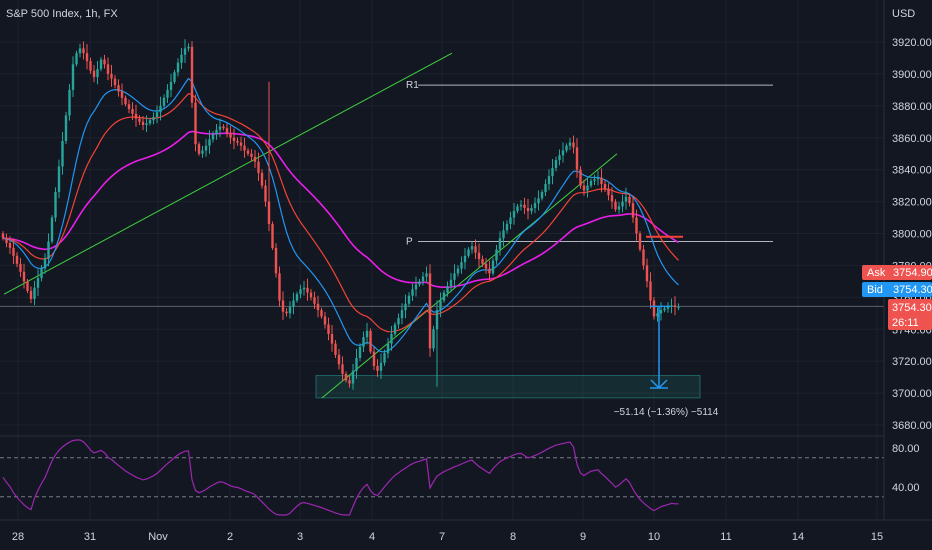 The height and width of the screenshot is (550, 932). Describe the element at coordinates (906, 468) in the screenshot. I see `rsi-axis: 80.00 40.00` at that location.